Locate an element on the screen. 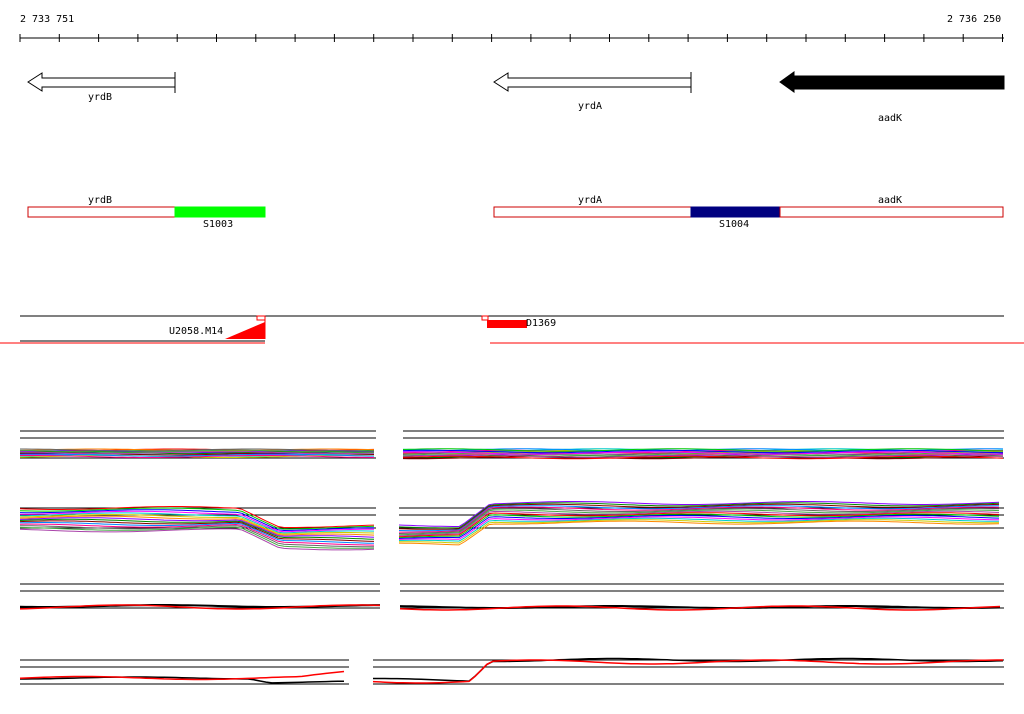 The height and width of the screenshot is (714, 1024). gene-arrow-aadK is located at coordinates (892, 82).